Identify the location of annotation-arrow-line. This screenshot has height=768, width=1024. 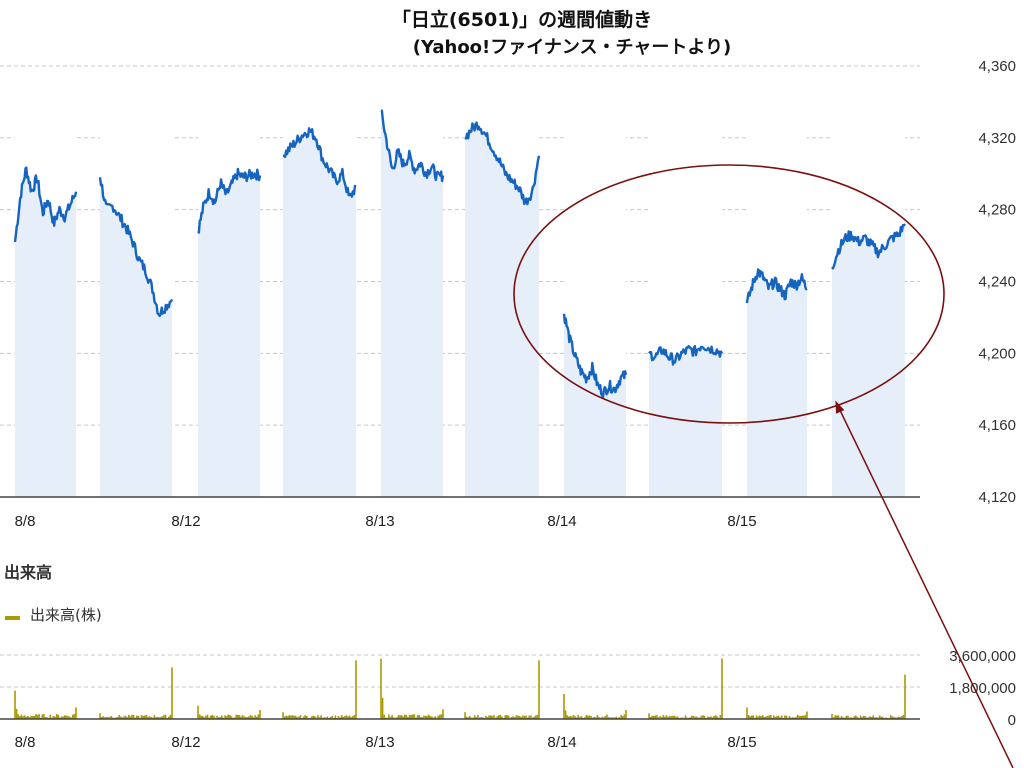
(924, 584).